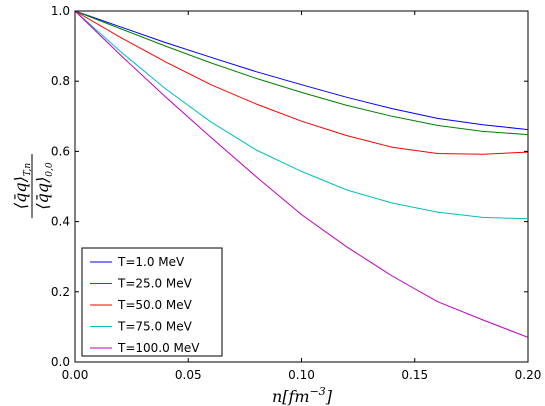 This screenshot has width=545, height=406. What do you see at coordinates (155, 327) in the screenshot?
I see `legend-label-3: T=75.0 MeV` at bounding box center [155, 327].